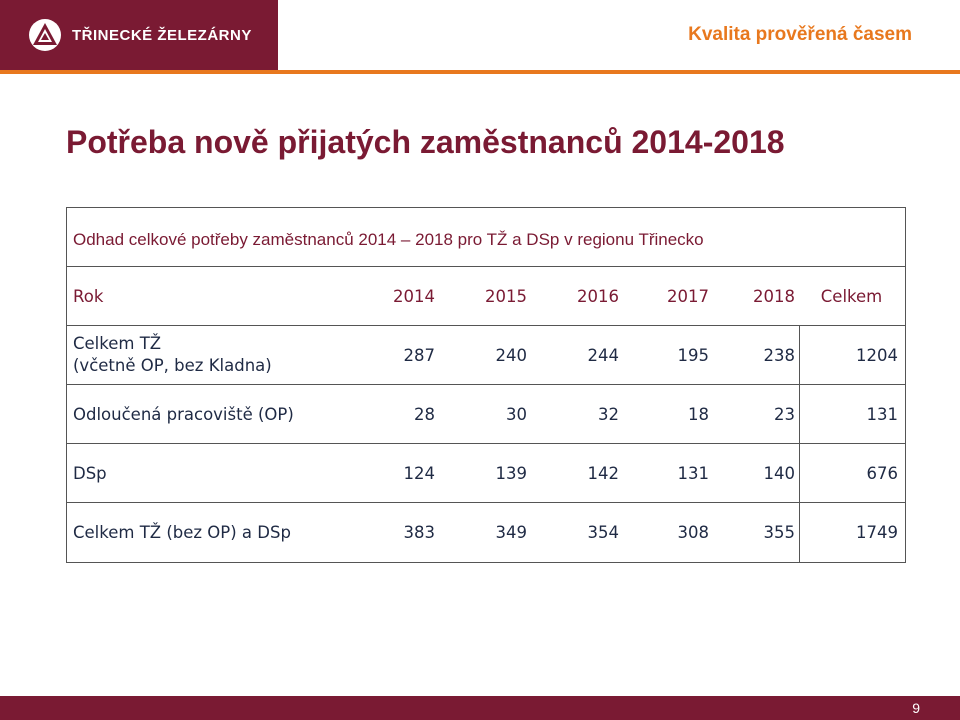  I want to click on company-logo-icon, so click(45, 35).